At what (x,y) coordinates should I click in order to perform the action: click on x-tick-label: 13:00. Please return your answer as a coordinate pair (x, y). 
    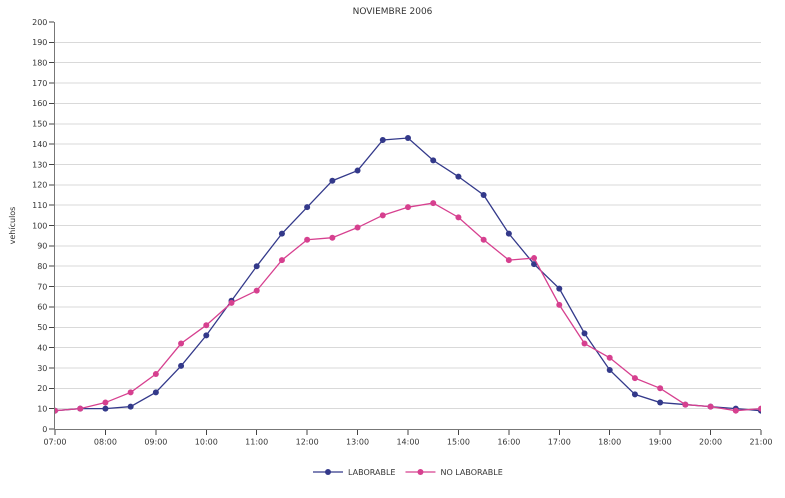
    Looking at the image, I should click on (358, 442).